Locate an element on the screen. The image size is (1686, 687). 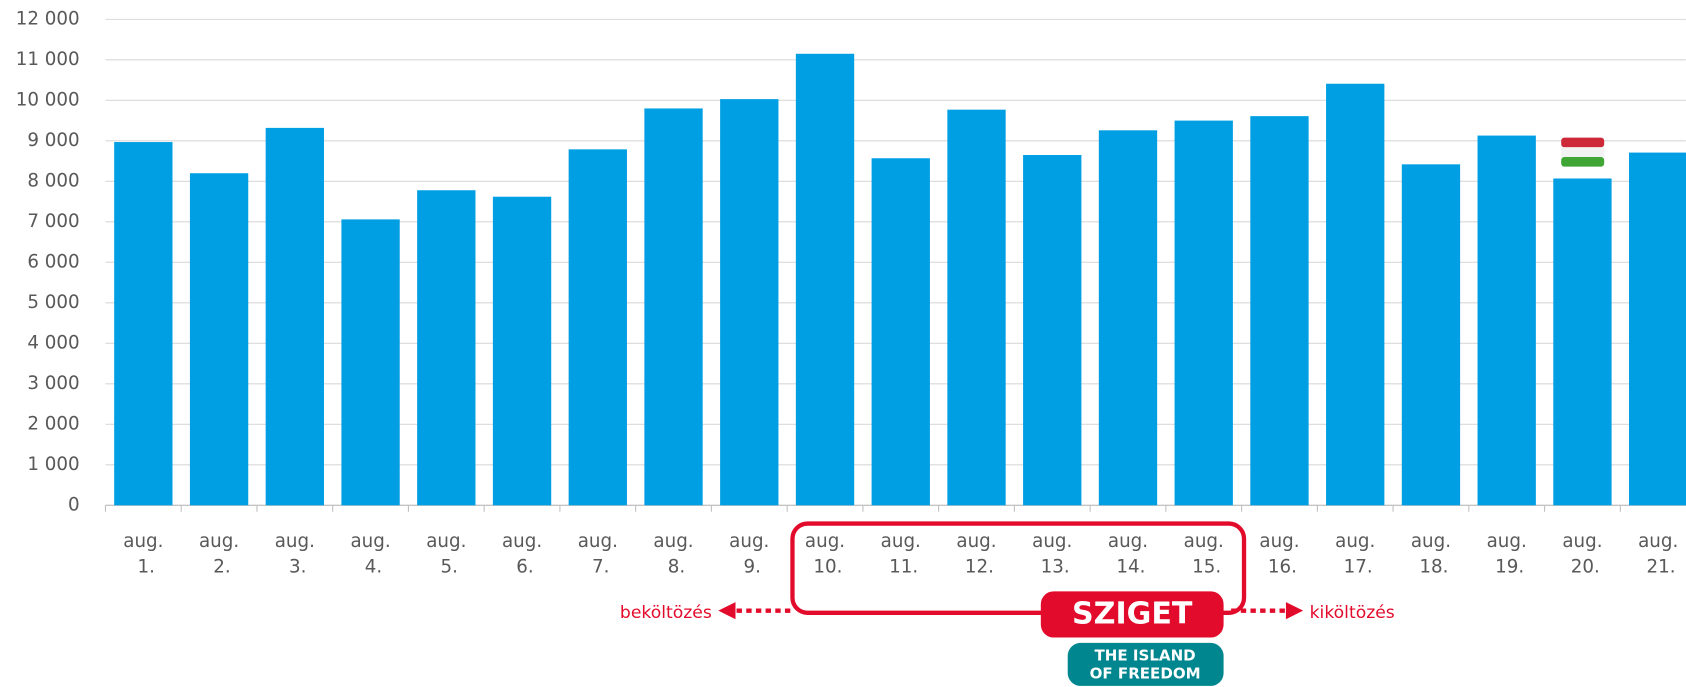
tick-line: 19. is located at coordinates (1506, 567).